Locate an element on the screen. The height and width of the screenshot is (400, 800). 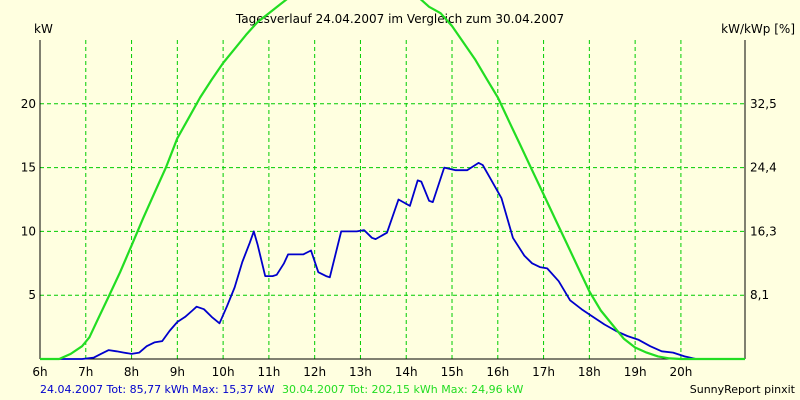
y-left-tick-label: 15 is located at coordinates (28, 168).